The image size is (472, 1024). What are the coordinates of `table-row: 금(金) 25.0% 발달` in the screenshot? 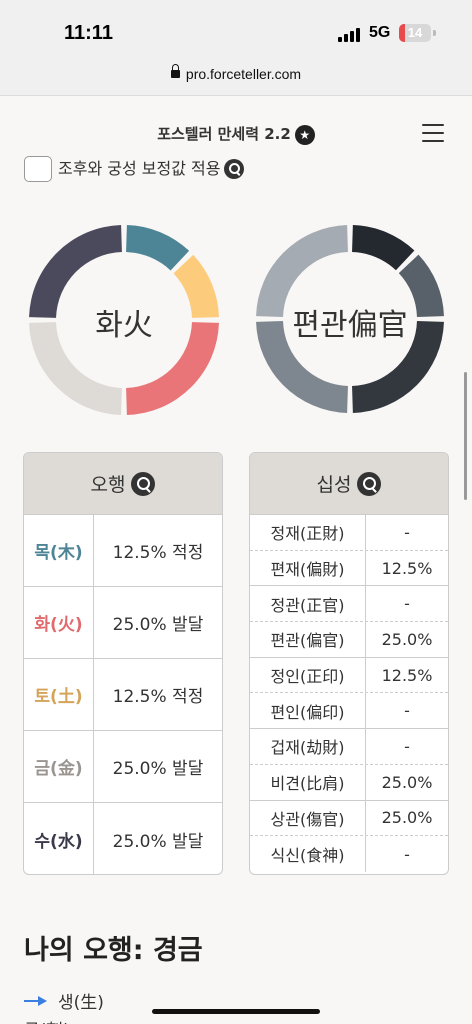 It's located at (123, 767).